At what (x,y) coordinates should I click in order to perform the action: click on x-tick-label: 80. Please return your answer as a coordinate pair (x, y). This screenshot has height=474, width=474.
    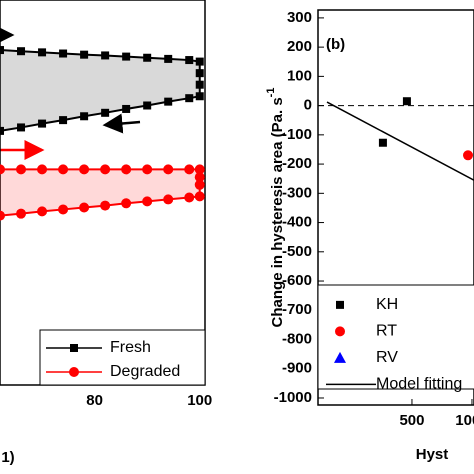
    Looking at the image, I should click on (94, 400).